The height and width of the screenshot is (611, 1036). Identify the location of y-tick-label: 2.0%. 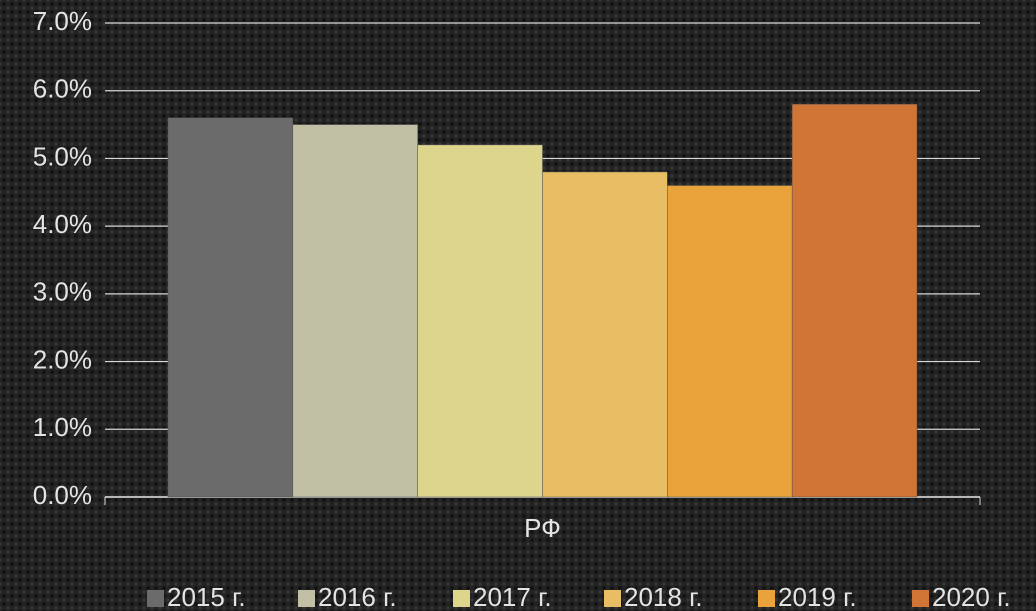
(62, 359).